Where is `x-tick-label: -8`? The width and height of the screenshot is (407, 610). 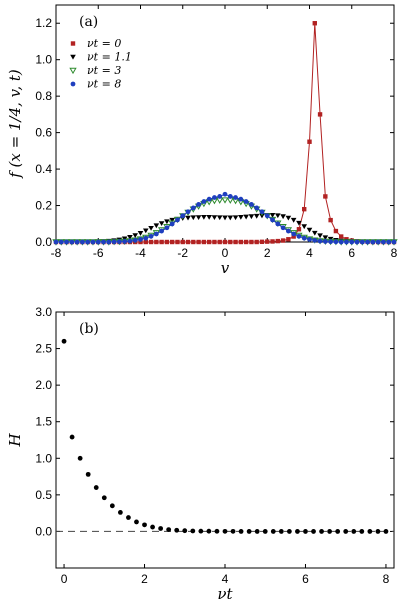 x-tick-label: -8 is located at coordinates (56, 253).